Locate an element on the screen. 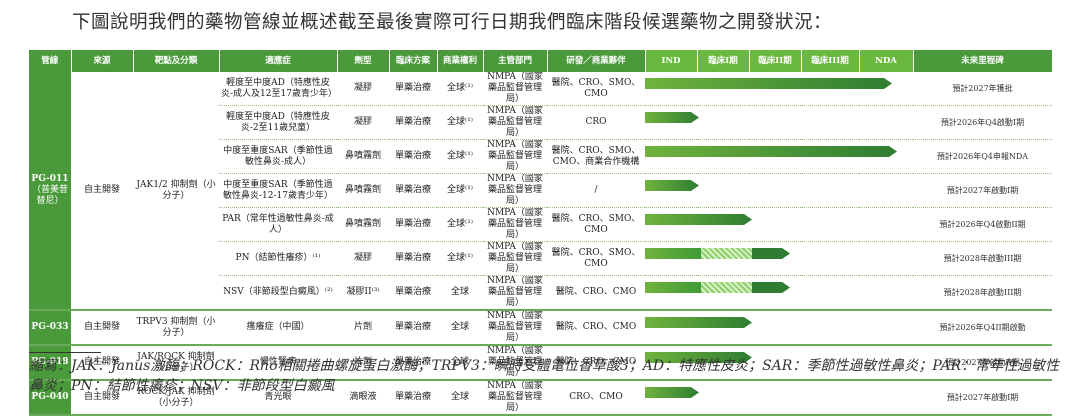 Image resolution: width=1080 pixels, height=416 pixels. header-rights: 商業權利 is located at coordinates (460, 61).